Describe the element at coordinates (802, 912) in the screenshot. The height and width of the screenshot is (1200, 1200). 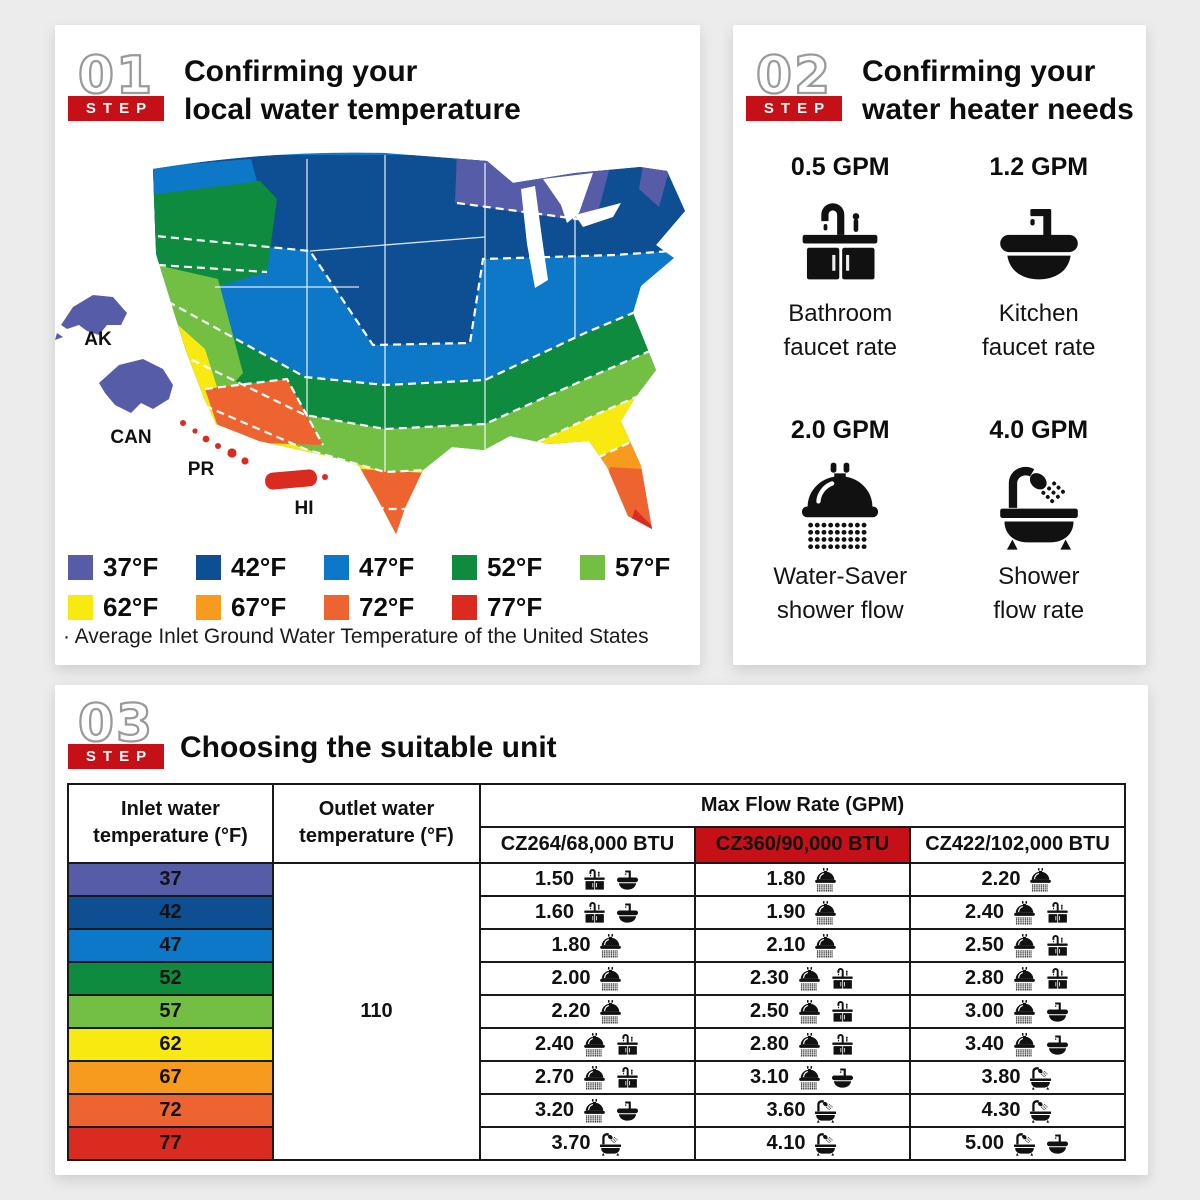
I see `flow-cell: 1.90` at that location.